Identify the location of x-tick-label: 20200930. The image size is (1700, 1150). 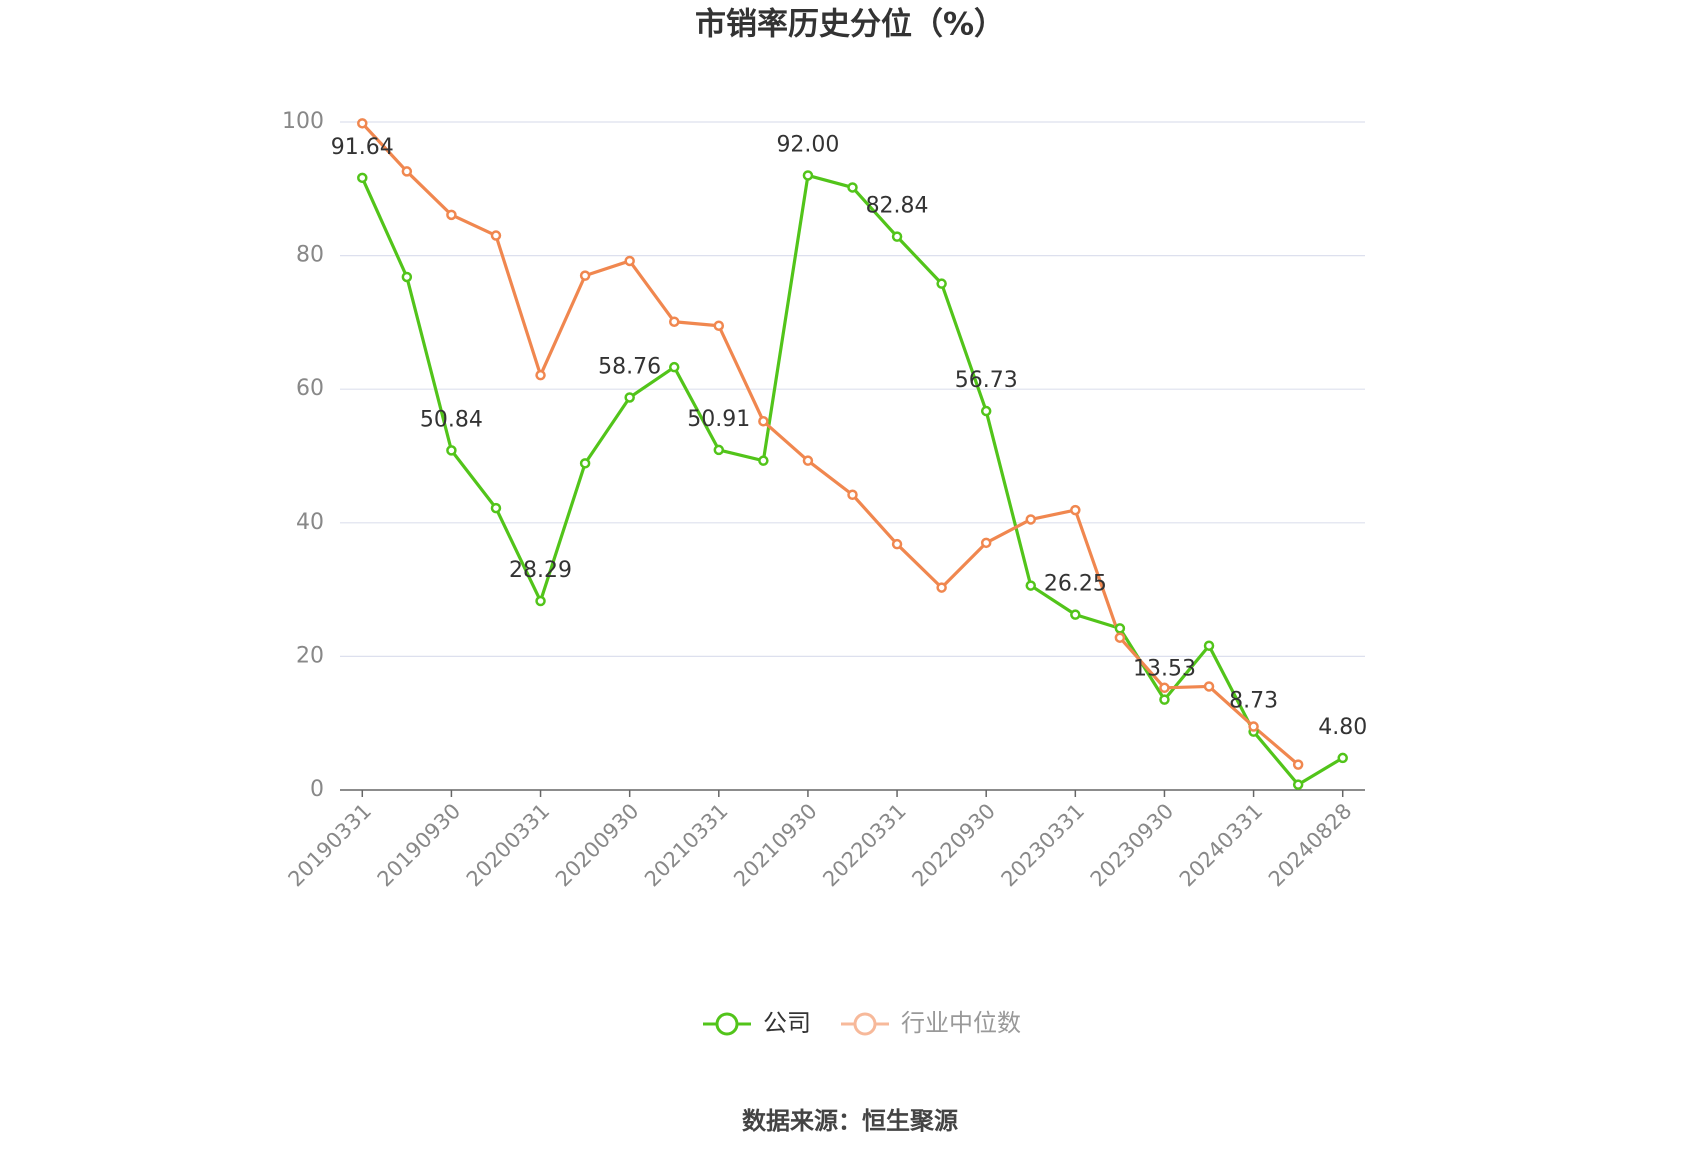
(597, 845).